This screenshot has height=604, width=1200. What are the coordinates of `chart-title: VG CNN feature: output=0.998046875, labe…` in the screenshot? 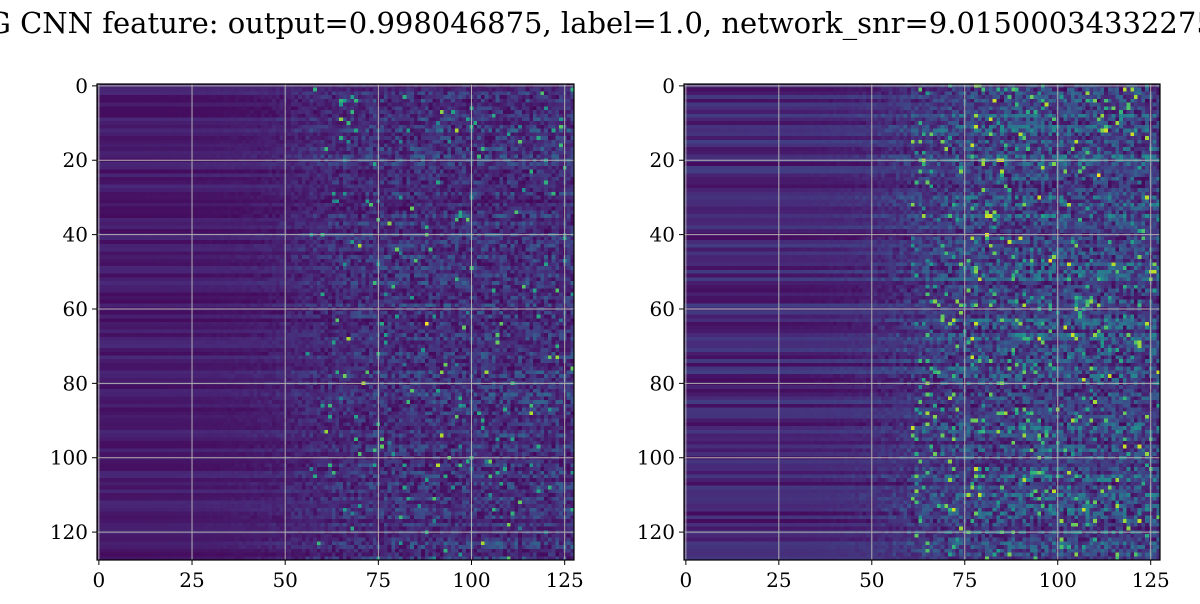 It's located at (600, 23).